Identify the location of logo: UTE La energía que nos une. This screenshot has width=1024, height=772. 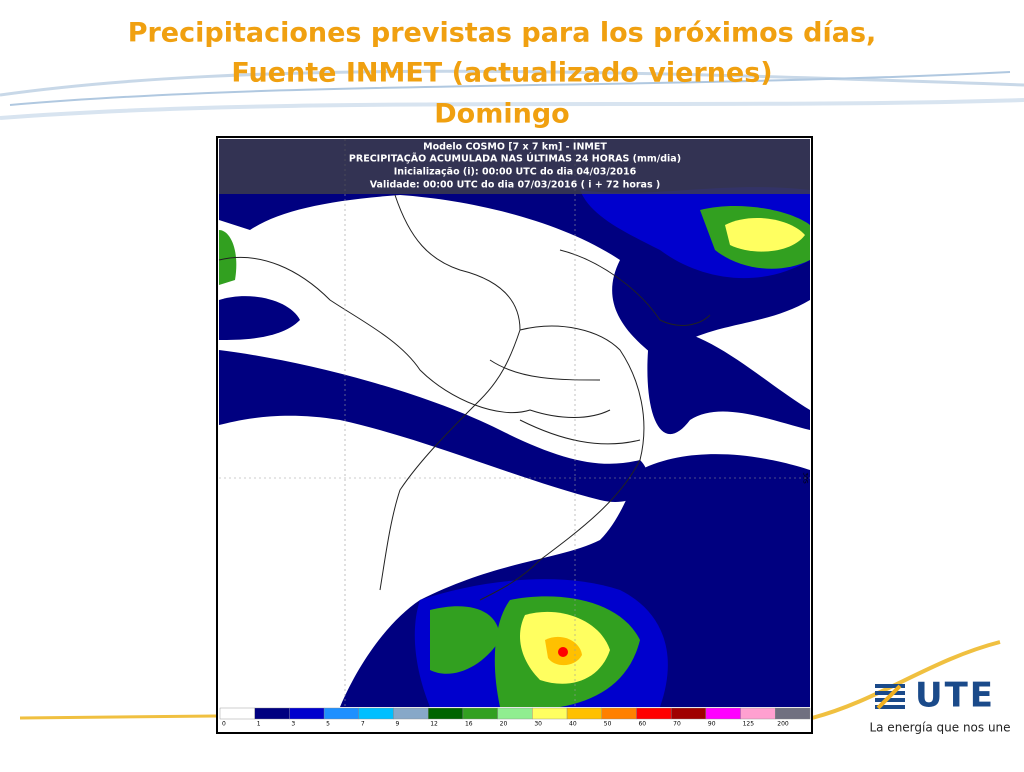
(939, 705).